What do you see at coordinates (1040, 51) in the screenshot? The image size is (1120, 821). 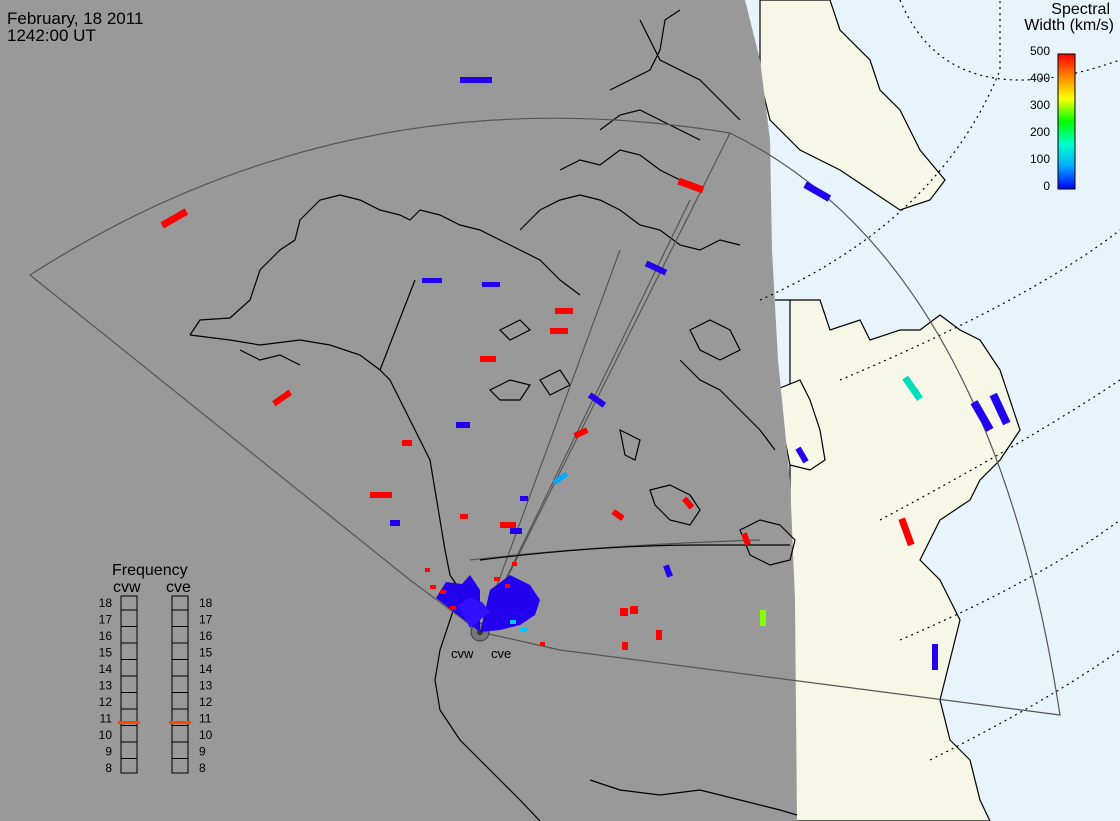 I see `colorbar-tick: 500` at bounding box center [1040, 51].